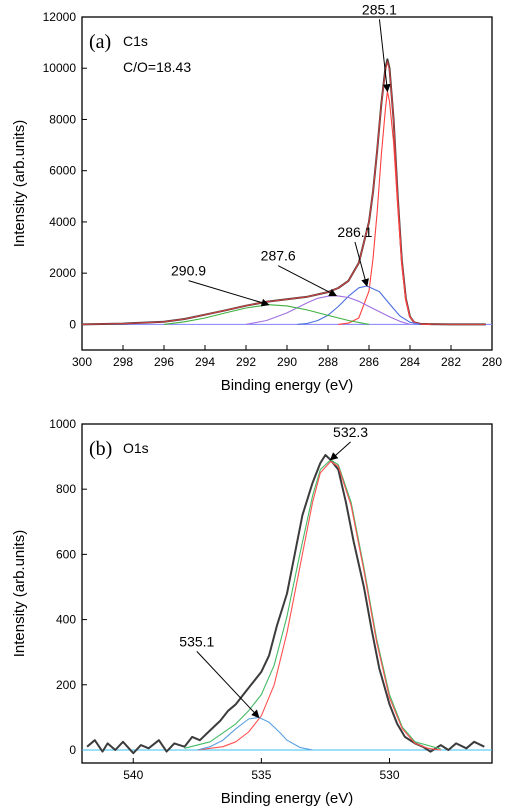 Image resolution: width=508 pixels, height=806 pixels. I want to click on y-tick-label: 12000, so click(60, 17).